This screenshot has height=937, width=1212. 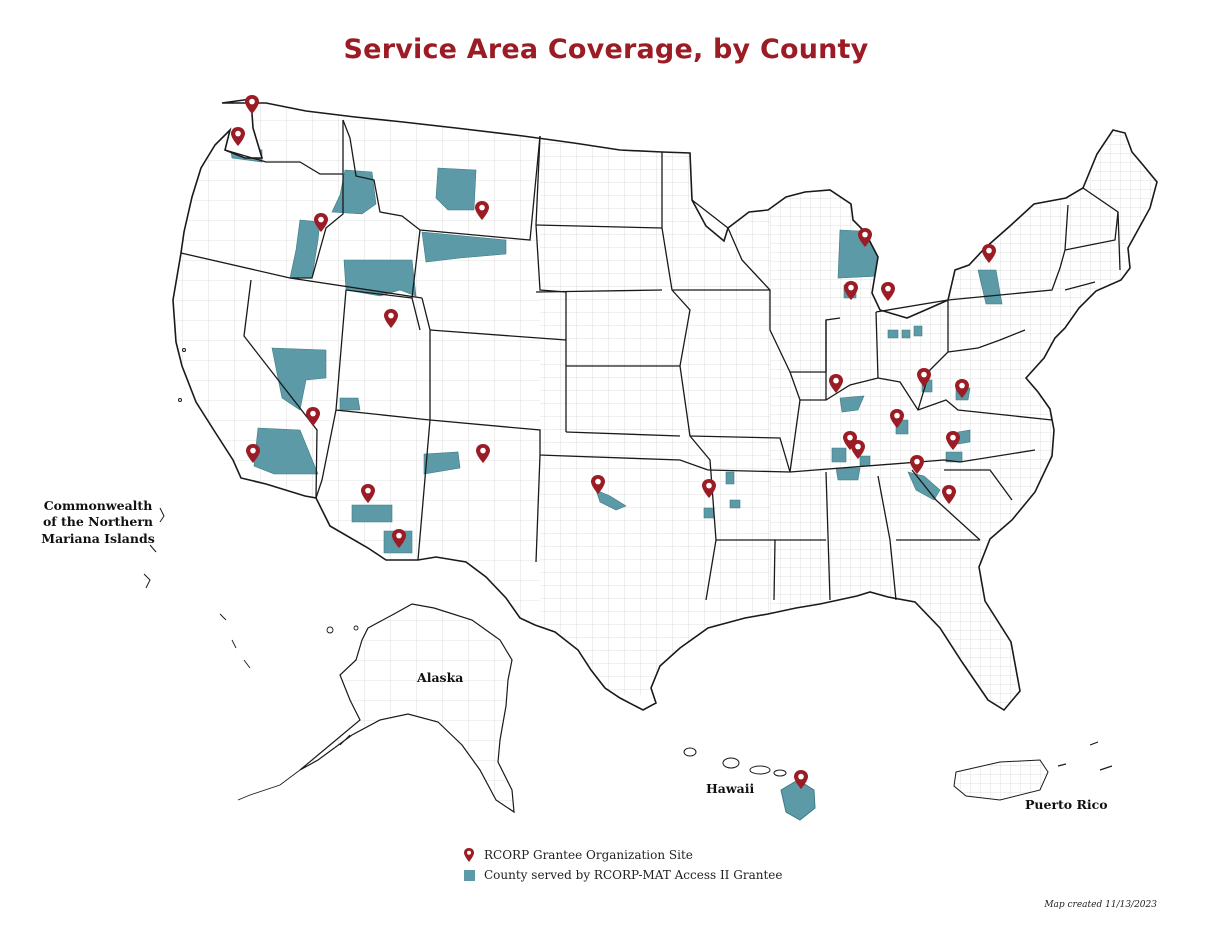 What do you see at coordinates (456, 189) in the screenshot?
I see `served-county-mt` at bounding box center [456, 189].